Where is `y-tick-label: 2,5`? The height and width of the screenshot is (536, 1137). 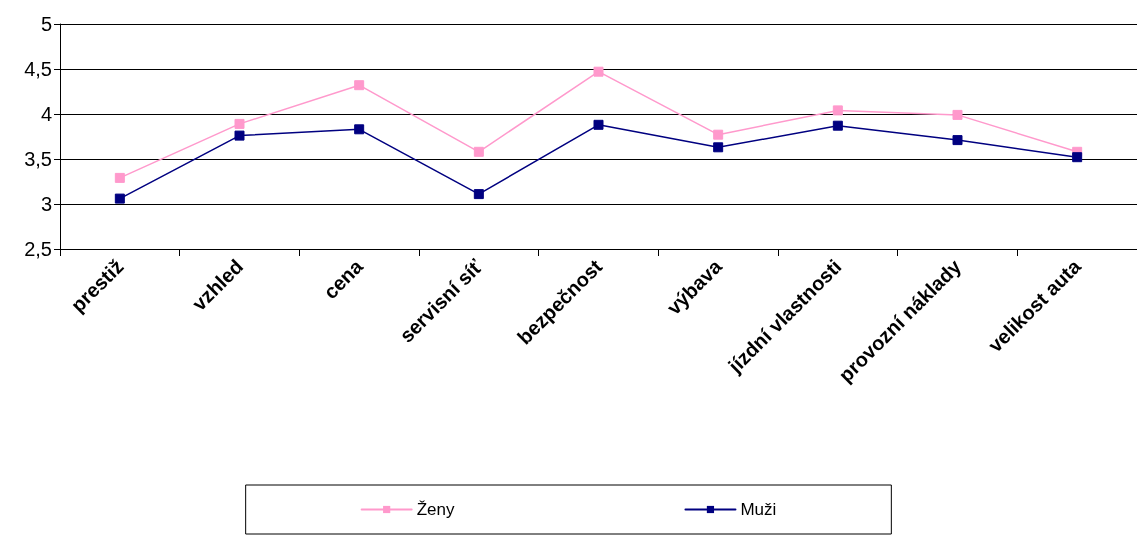
y-tick-label: 2,5 is located at coordinates (38, 249).